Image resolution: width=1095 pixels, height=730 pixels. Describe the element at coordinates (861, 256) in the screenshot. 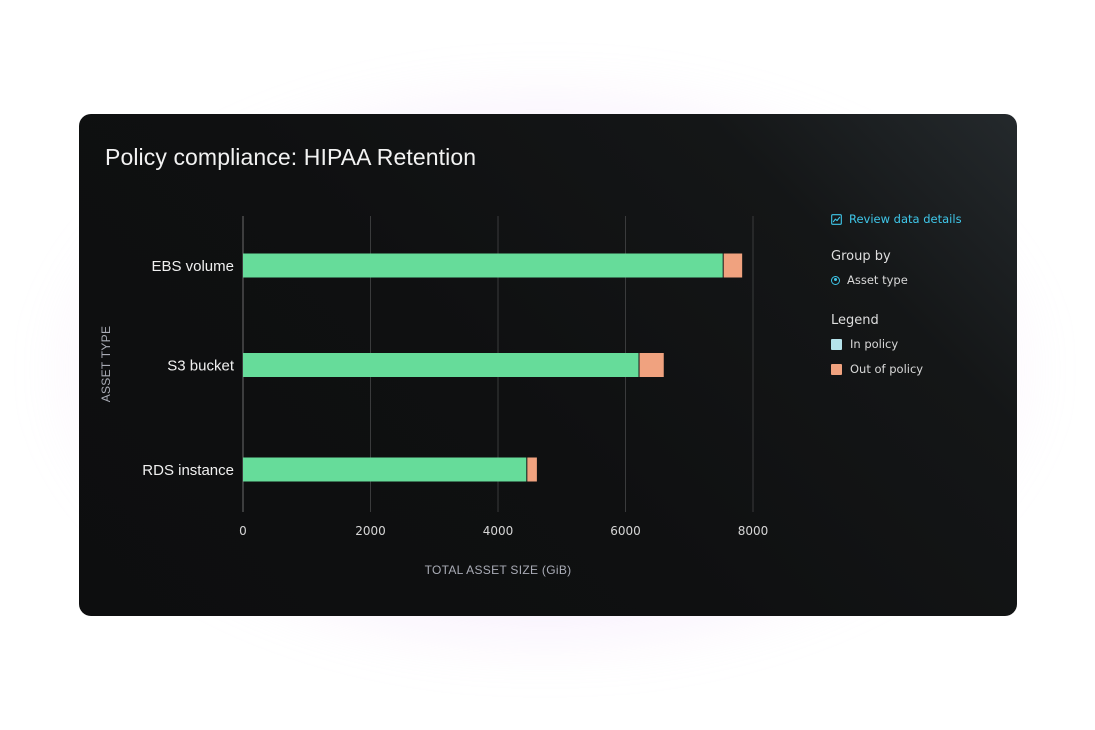

I see `group-by-title: Group by` at that location.